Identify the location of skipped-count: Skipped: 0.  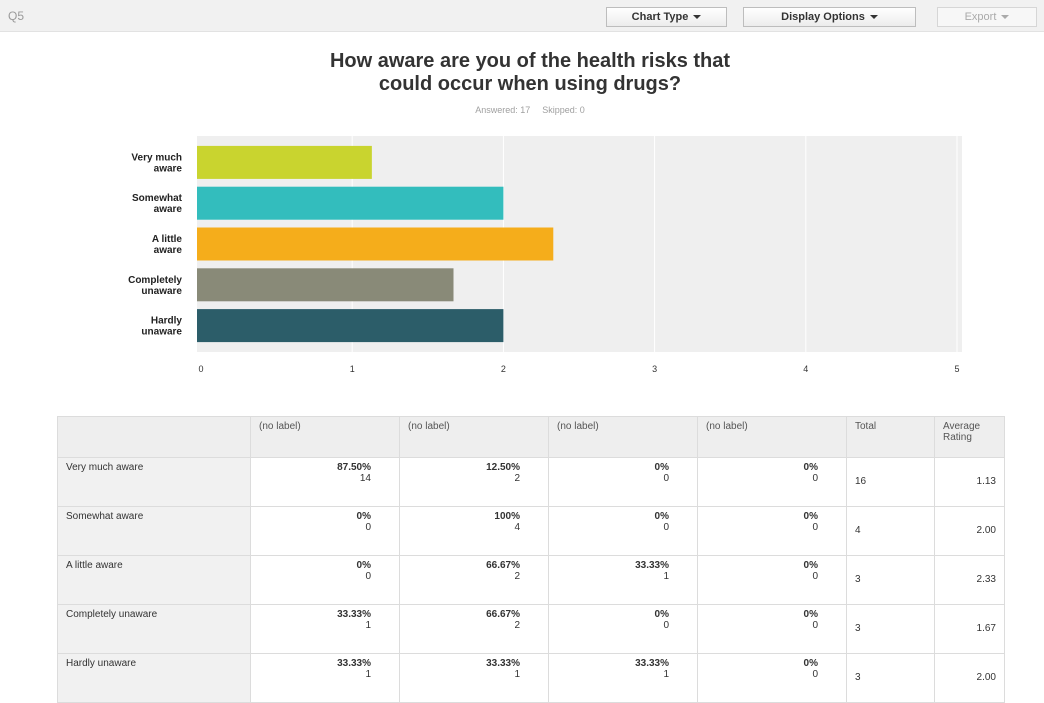
(563, 110).